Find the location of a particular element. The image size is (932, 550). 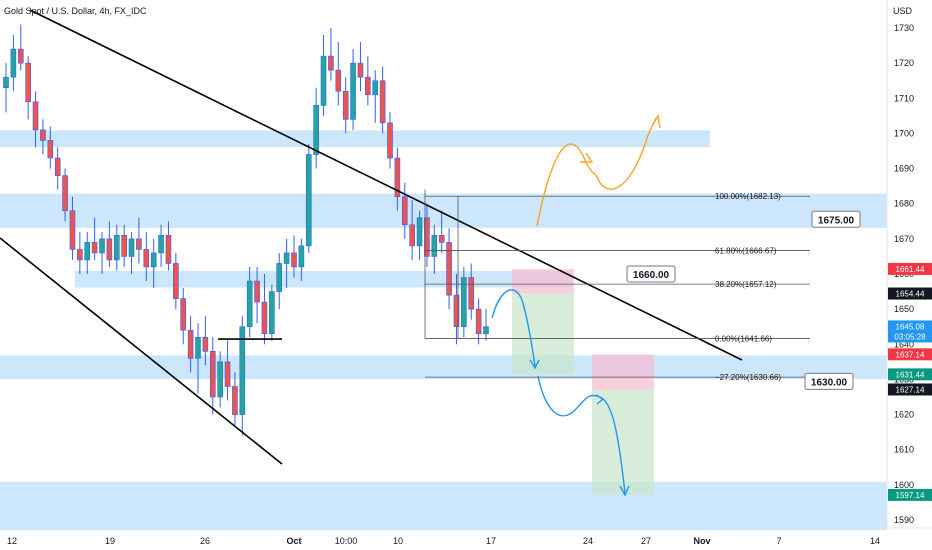

price-tag-label: 1645.08 is located at coordinates (910, 326).